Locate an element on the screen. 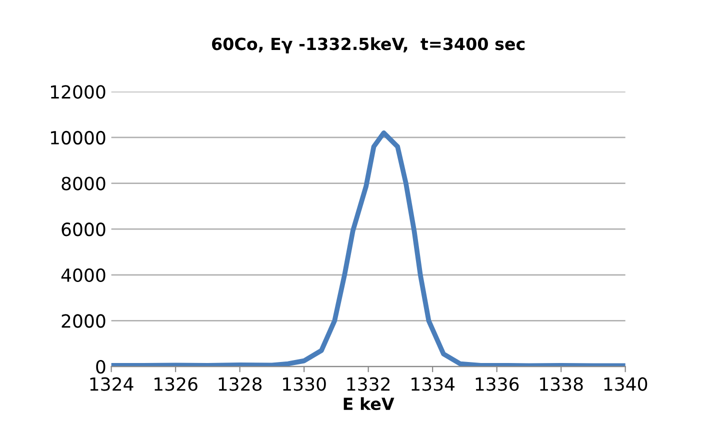 This screenshot has width=709, height=447. x-tick-label: 1338 is located at coordinates (561, 384).